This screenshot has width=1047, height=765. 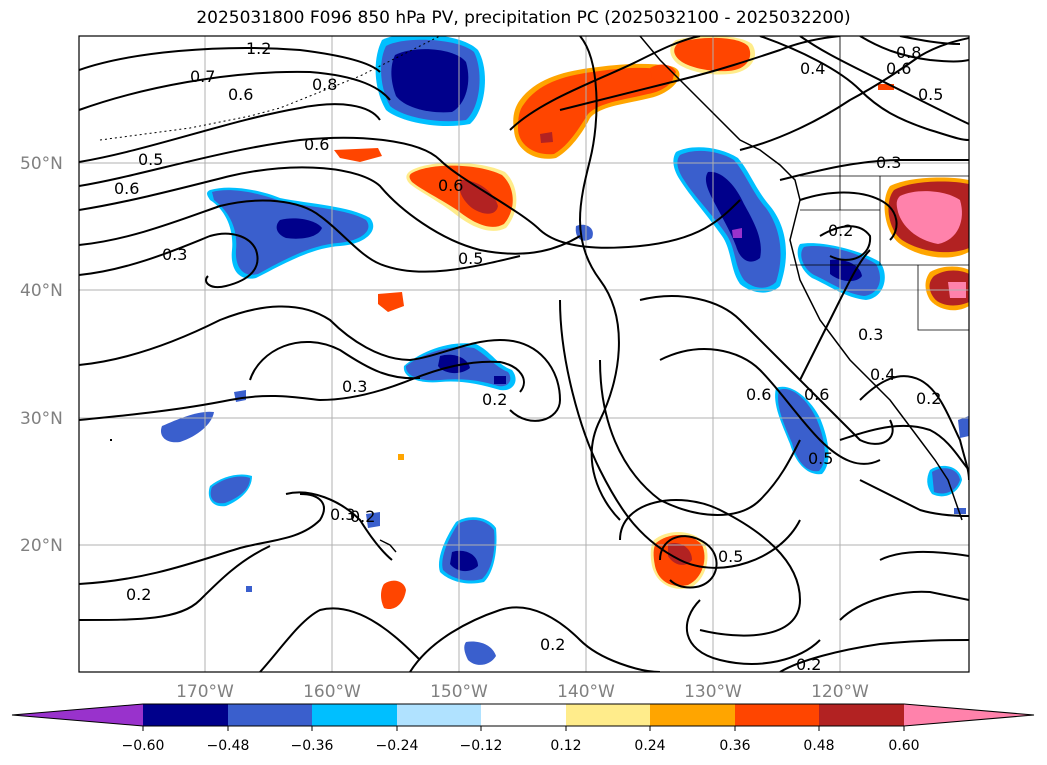 What do you see at coordinates (586, 692) in the screenshot?
I see `lon-label: 140°W` at bounding box center [586, 692].